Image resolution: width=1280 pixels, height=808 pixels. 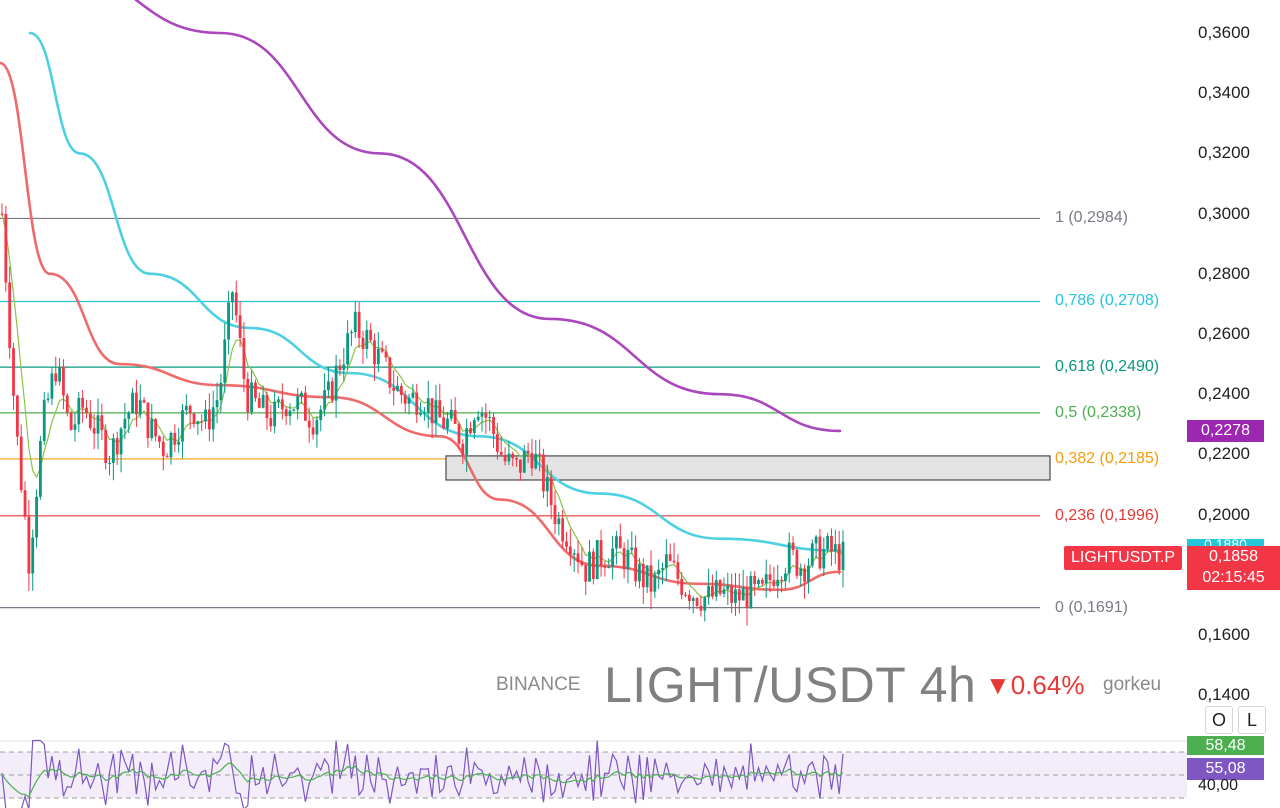 What do you see at coordinates (748, 468) in the screenshot?
I see `resistance-zone` at bounding box center [748, 468].